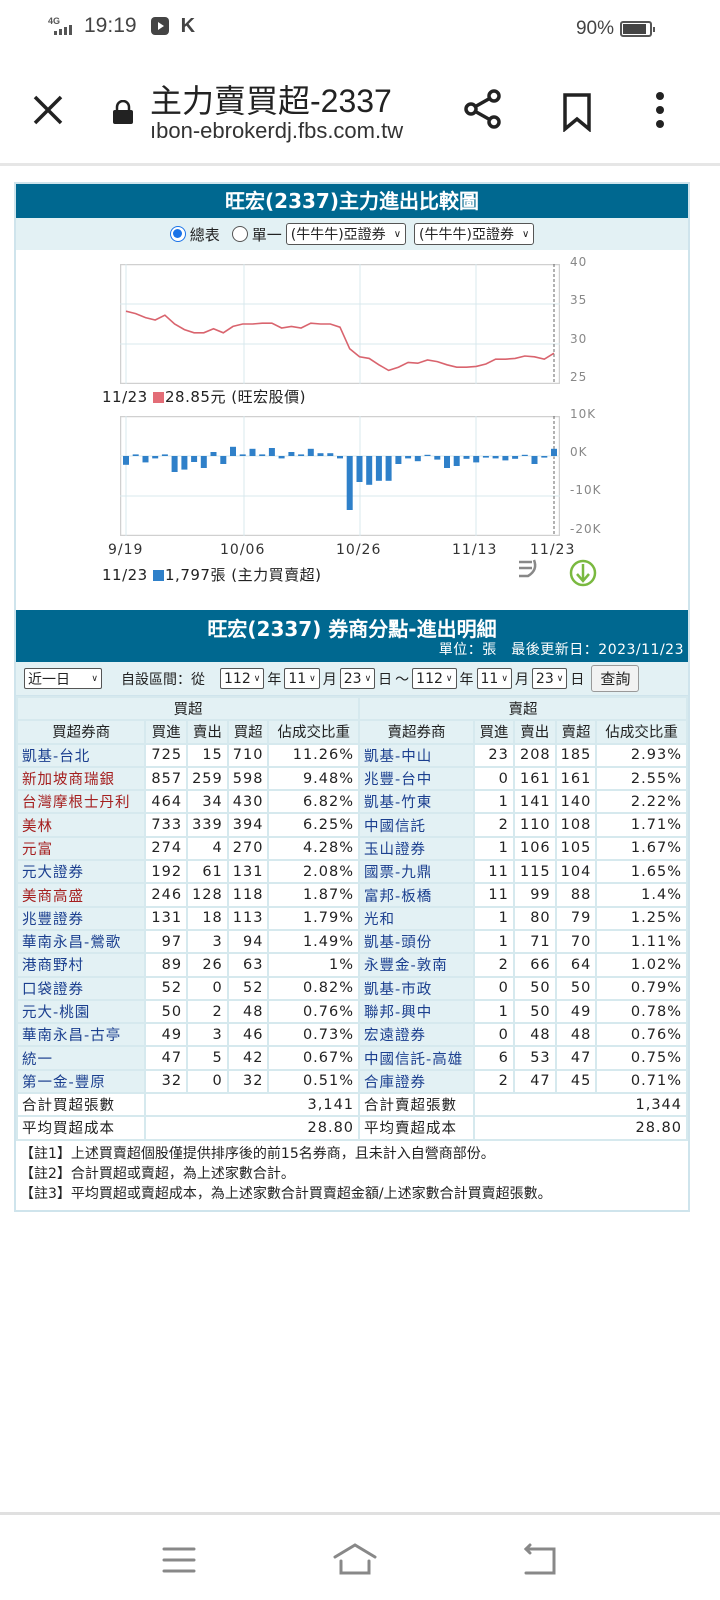  I want to click on sell-group-header: 賣超, so click(523, 708).